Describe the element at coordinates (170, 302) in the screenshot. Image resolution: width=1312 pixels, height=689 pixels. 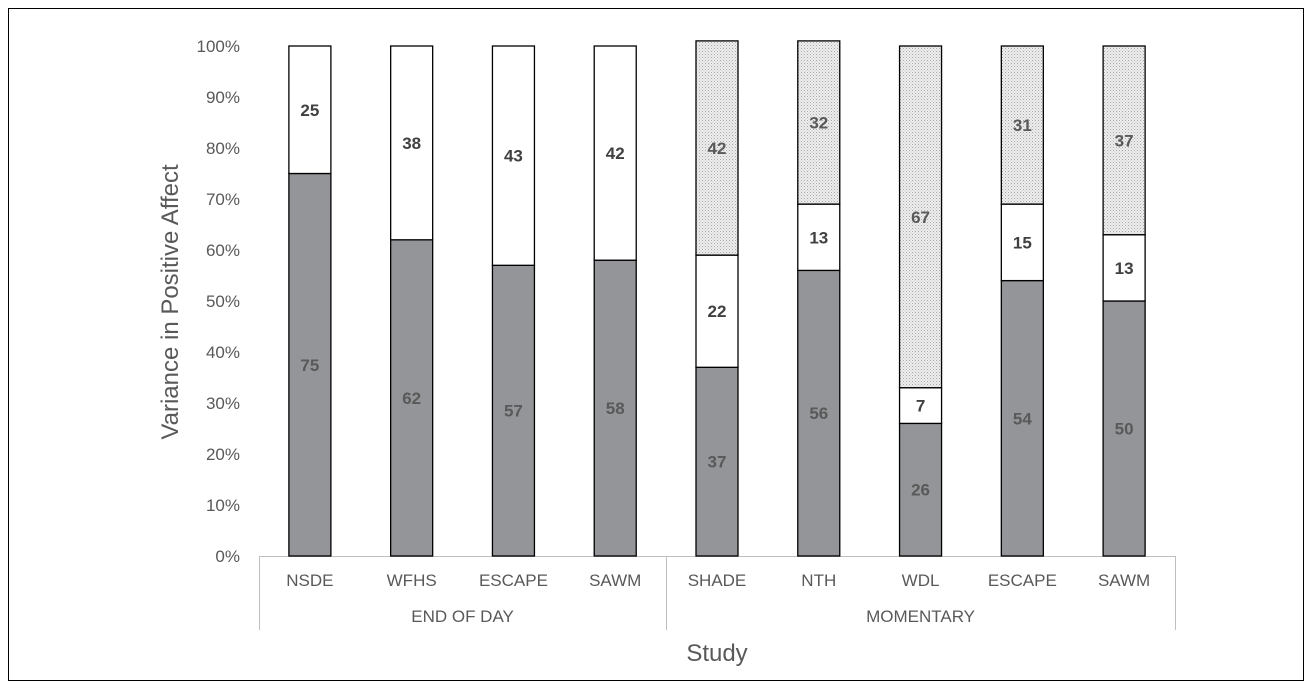
I see `y-axis-title: Variance in Positive Affect` at that location.